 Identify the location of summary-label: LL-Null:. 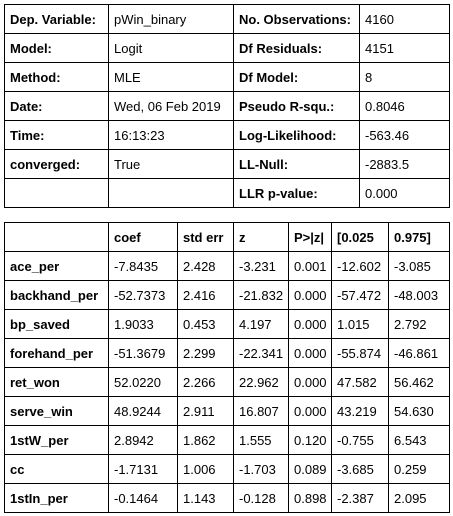
(296, 164).